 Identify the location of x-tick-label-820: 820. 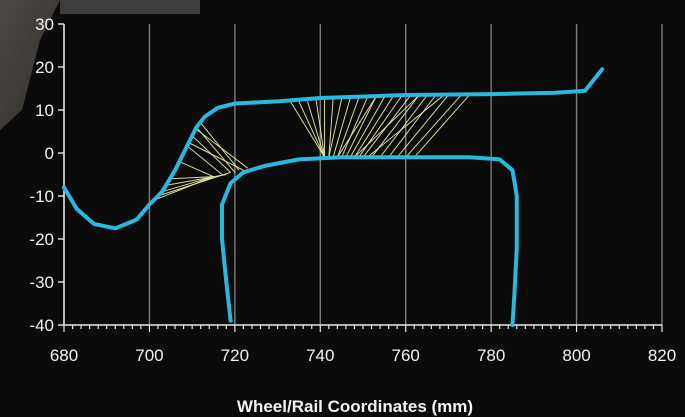
(662, 355).